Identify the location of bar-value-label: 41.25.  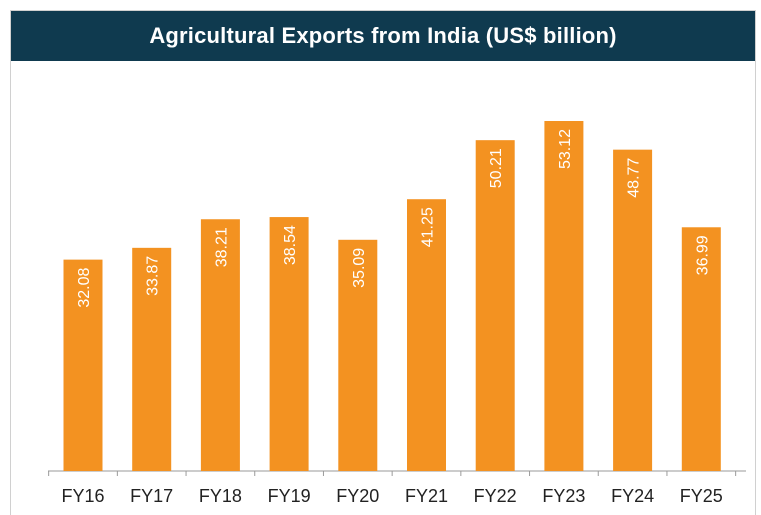
(428, 227).